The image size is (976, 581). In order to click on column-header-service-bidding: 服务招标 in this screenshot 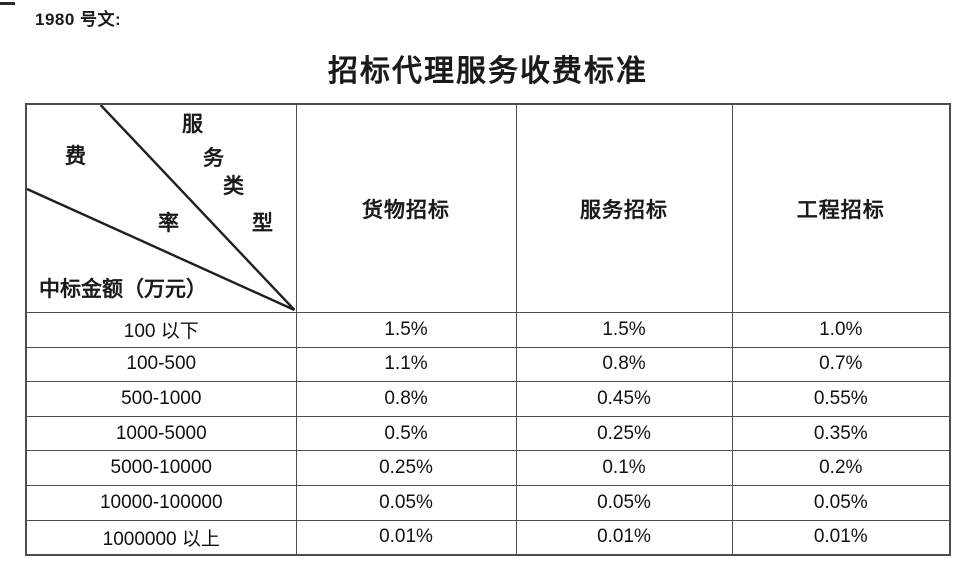, I will do `click(624, 208)`.